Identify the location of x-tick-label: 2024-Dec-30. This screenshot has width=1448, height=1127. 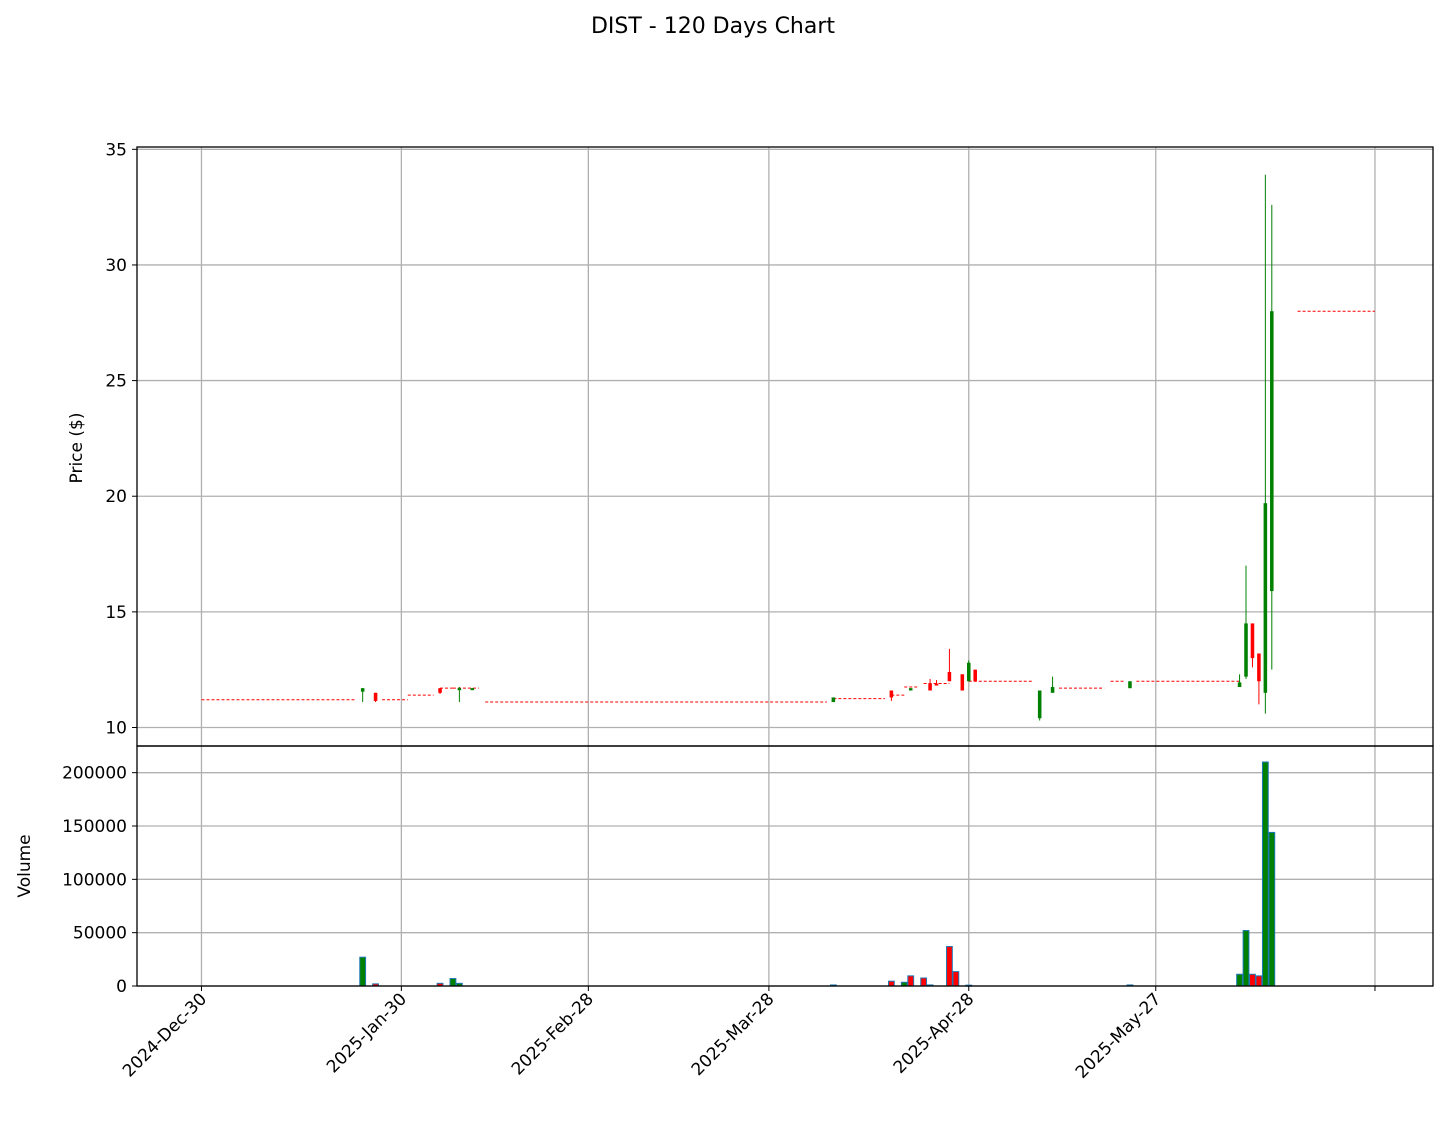
(165, 1035).